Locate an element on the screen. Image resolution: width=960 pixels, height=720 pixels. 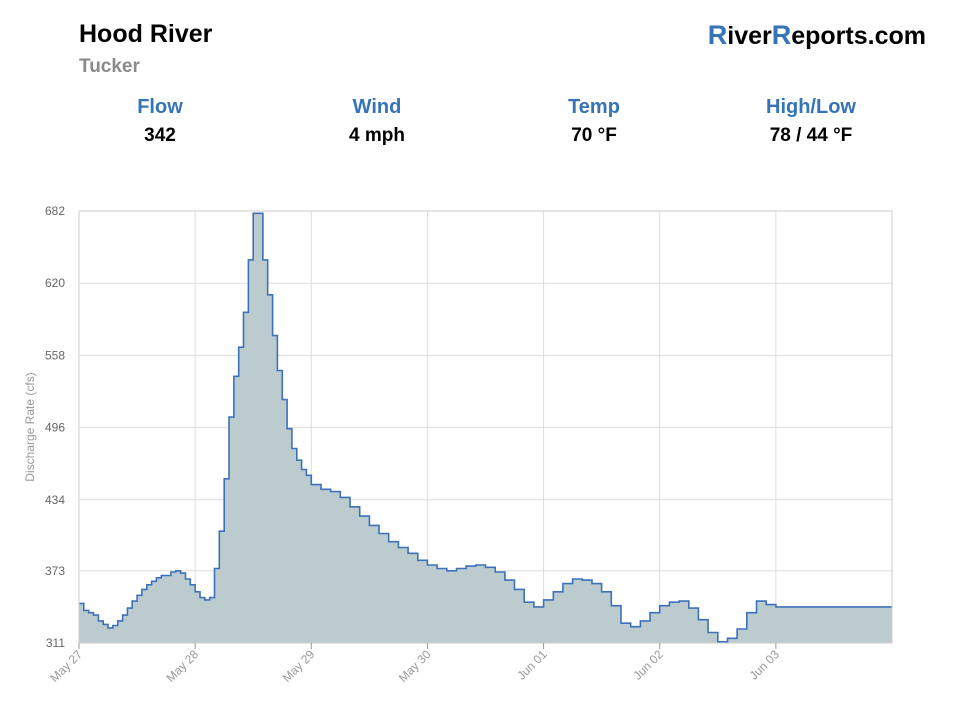
y-tick-label: 682 is located at coordinates (55, 211).